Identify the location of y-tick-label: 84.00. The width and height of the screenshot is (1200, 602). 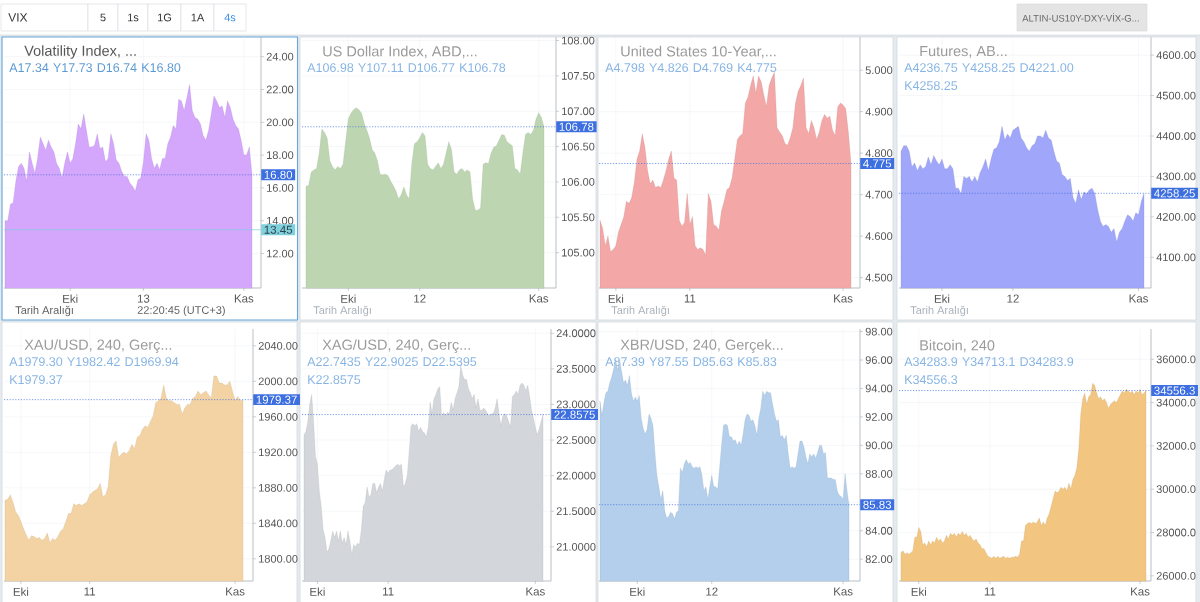
(879, 530).